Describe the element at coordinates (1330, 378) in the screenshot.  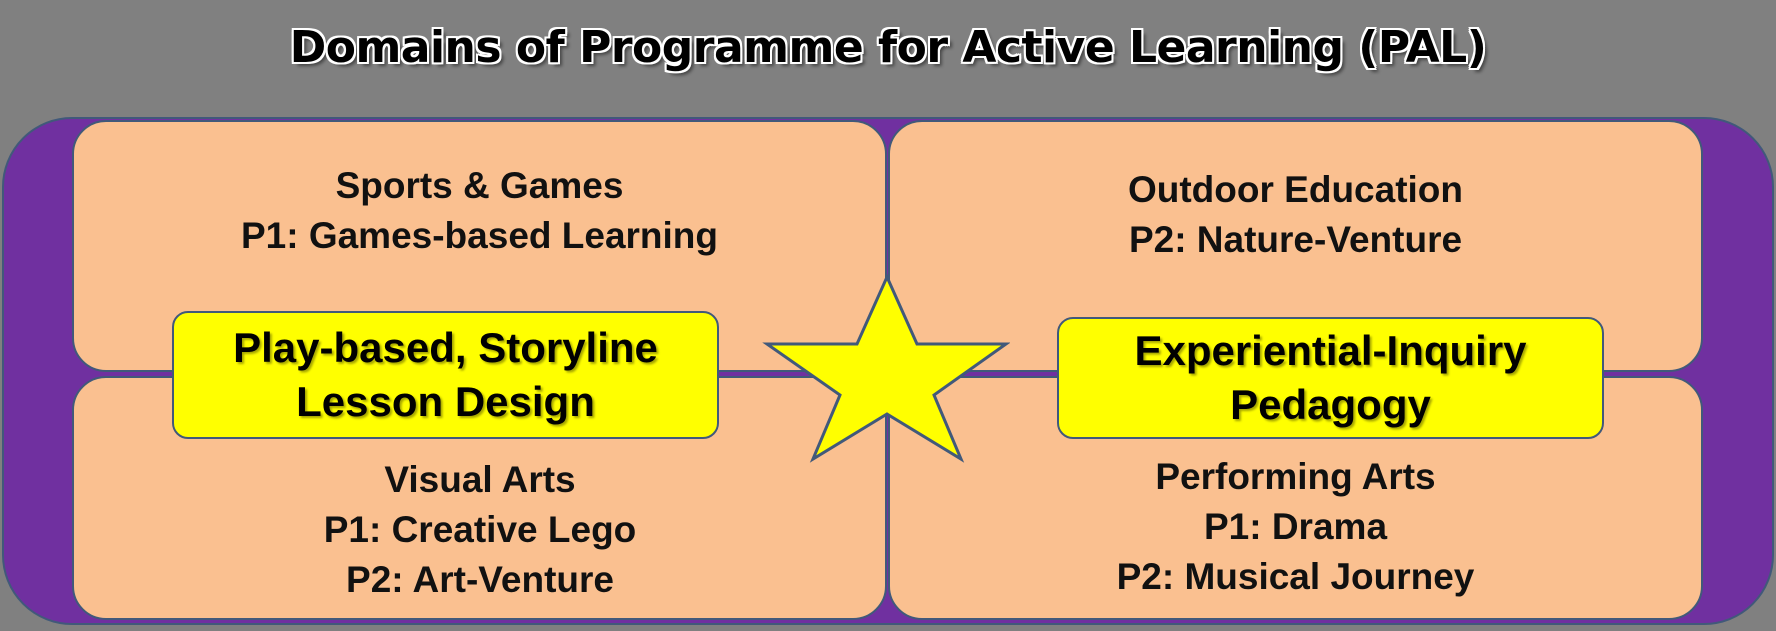
I see `highlight-box-pedagogy: Experiential-Inquiry Pedagogy` at that location.